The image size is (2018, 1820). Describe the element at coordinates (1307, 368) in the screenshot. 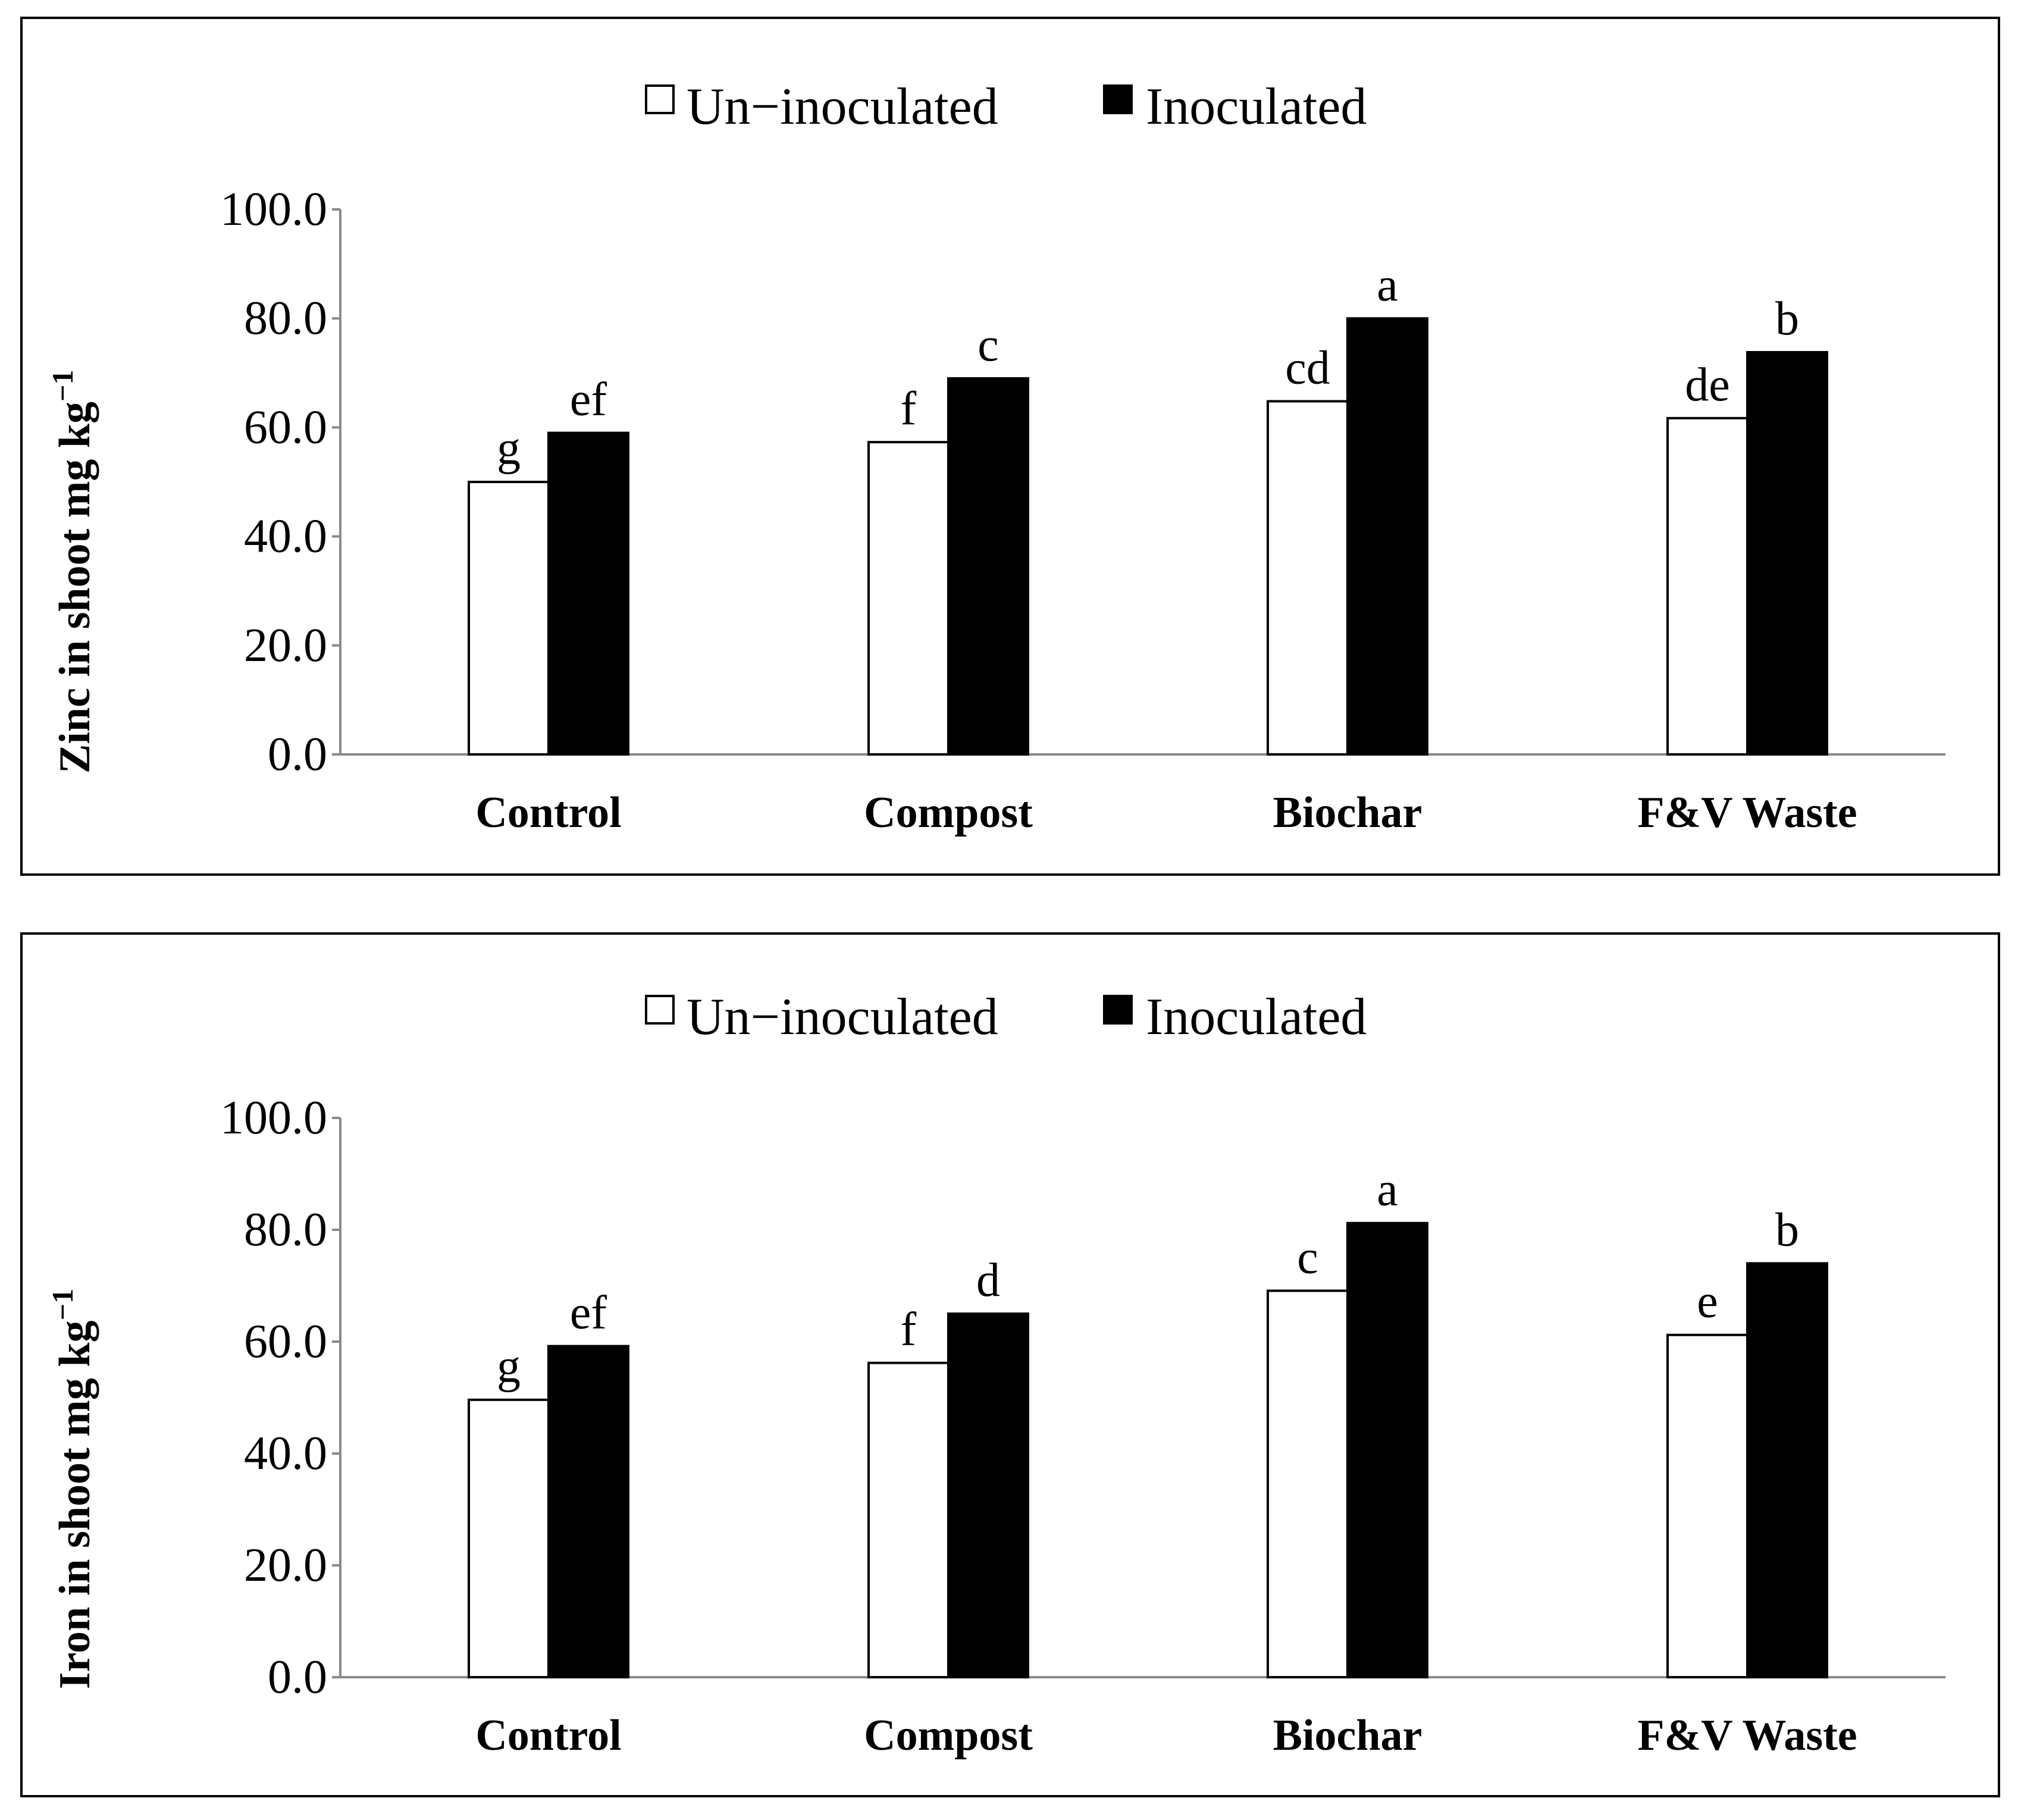

I see `significance-label: cd` at that location.